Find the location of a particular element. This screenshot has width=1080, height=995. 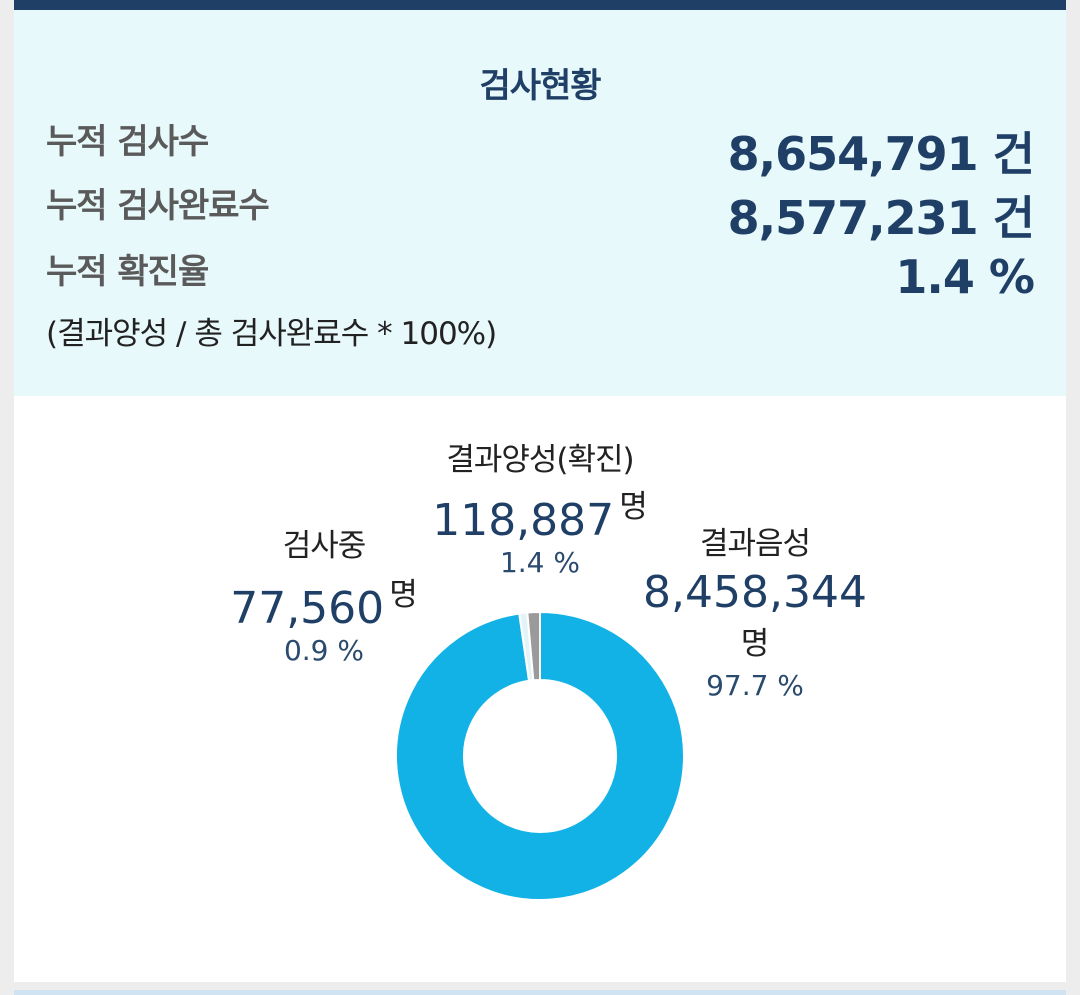

in-progress-count: 77,560 is located at coordinates (307, 608).